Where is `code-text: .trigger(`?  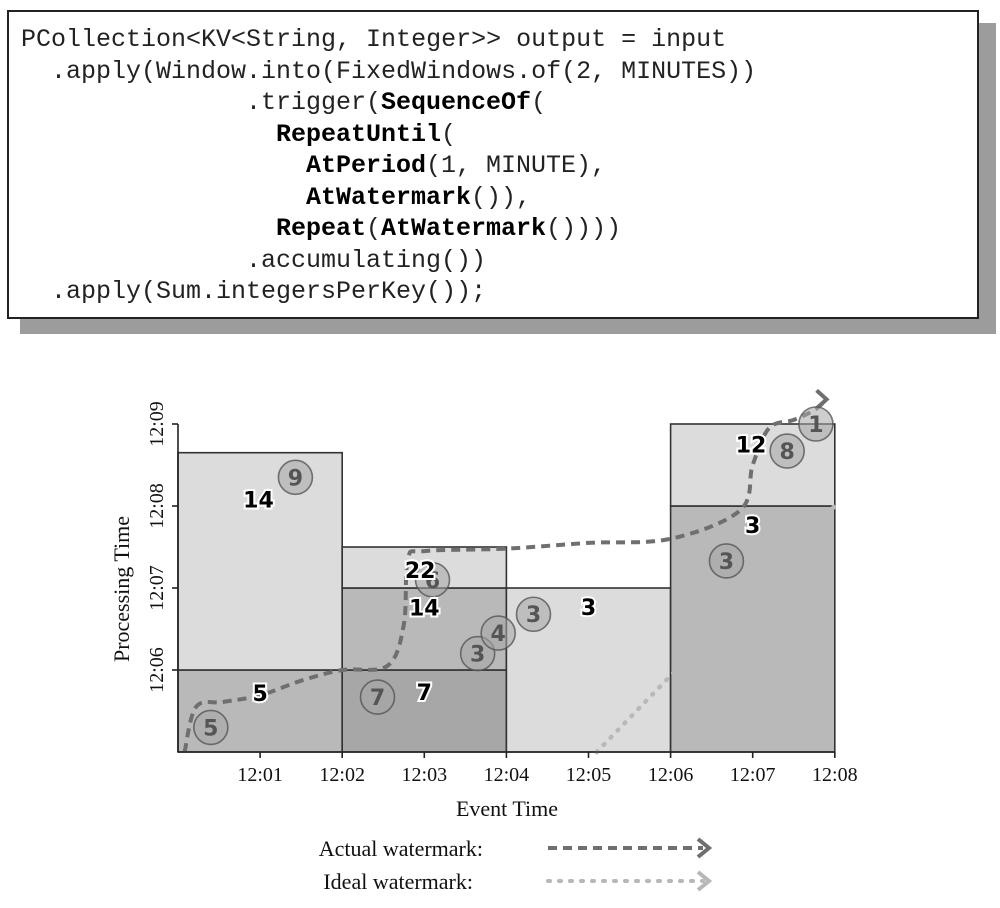
code-text: .trigger( is located at coordinates (314, 102).